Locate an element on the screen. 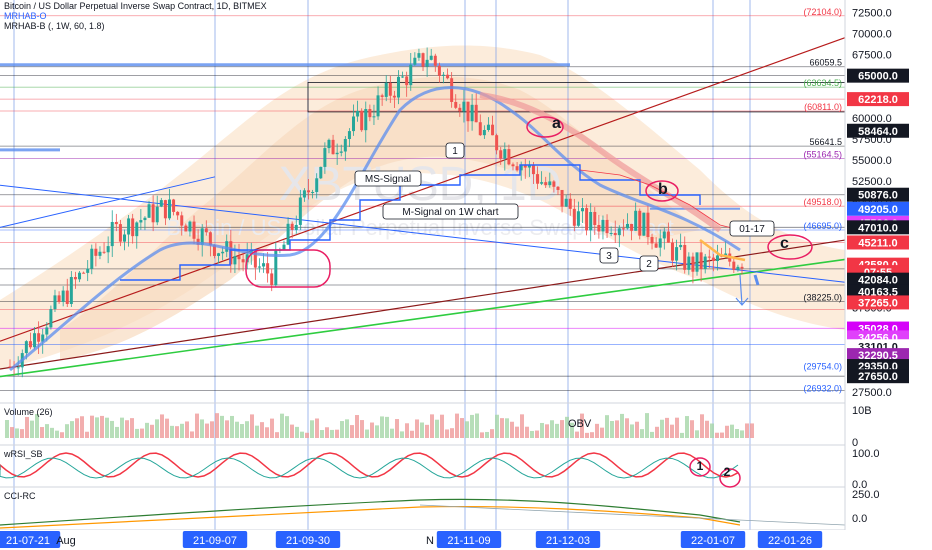  ms-signal-callout: MS-Signal is located at coordinates (388, 179).